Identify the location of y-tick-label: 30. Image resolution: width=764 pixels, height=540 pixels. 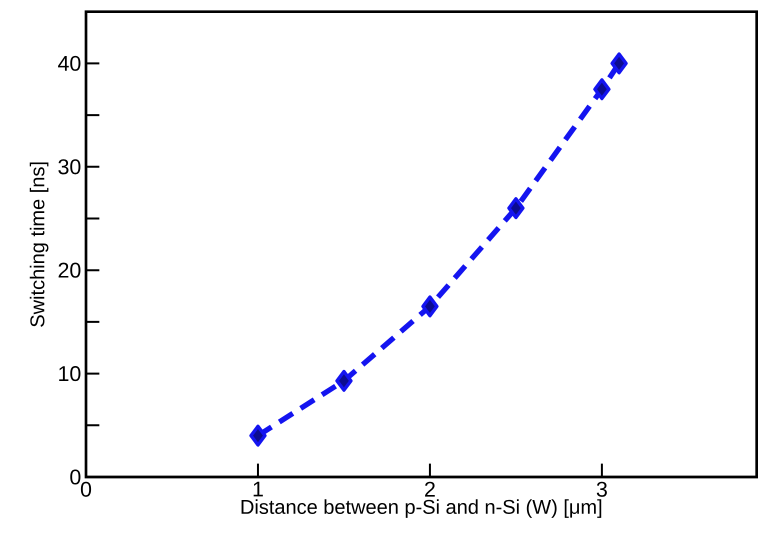
(69, 166).